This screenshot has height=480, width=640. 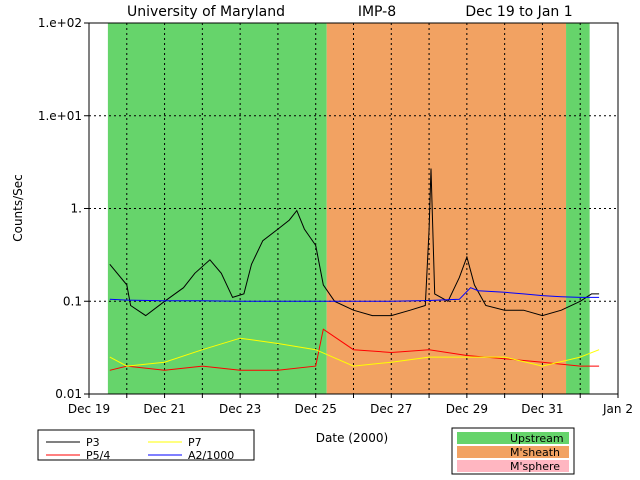 I want to click on x-tick-label-2: Dec 23, so click(x=240, y=409).